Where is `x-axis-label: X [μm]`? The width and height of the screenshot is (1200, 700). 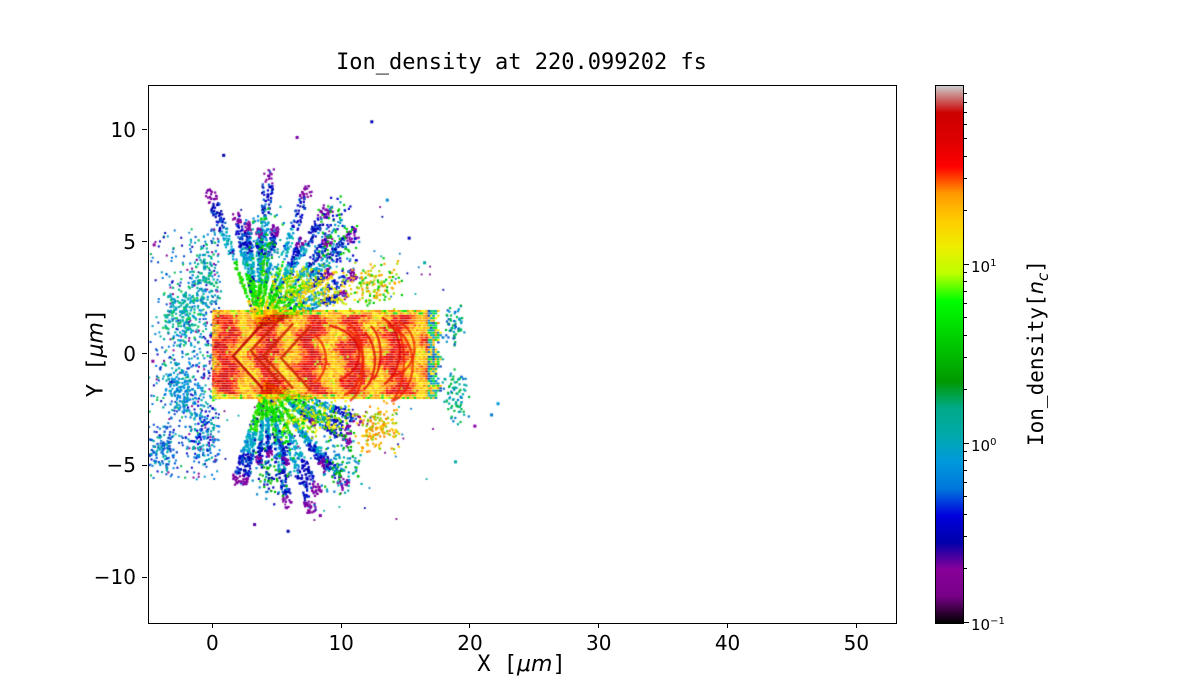 x-axis-label: X [μm] is located at coordinates (521, 664).